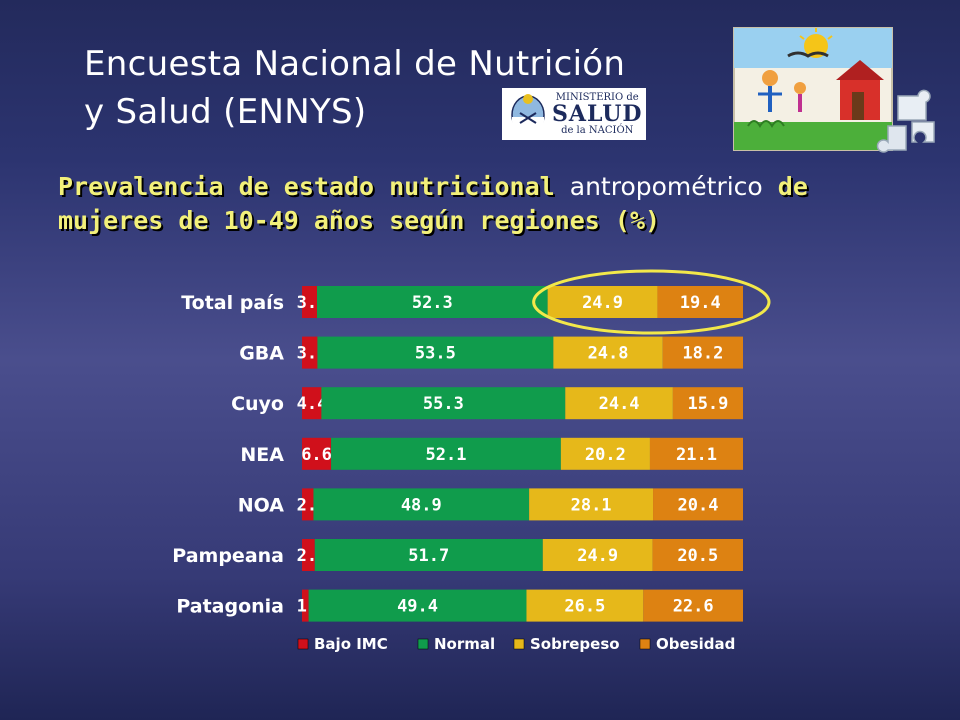 Image resolution: width=960 pixels, height=720 pixels. I want to click on bar-obesidad-noa, so click(698, 504).